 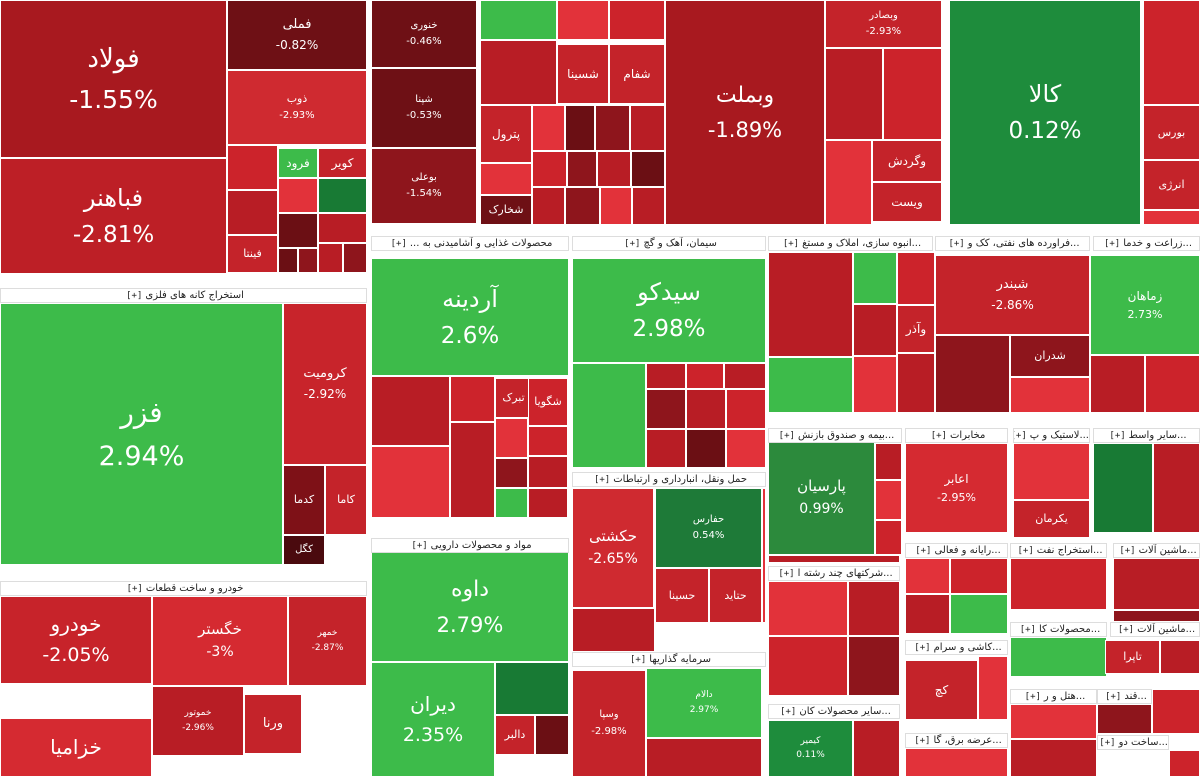 What do you see at coordinates (198, 721) in the screenshot?
I see `stock-tile: خموتور -2.96%` at bounding box center [198, 721].